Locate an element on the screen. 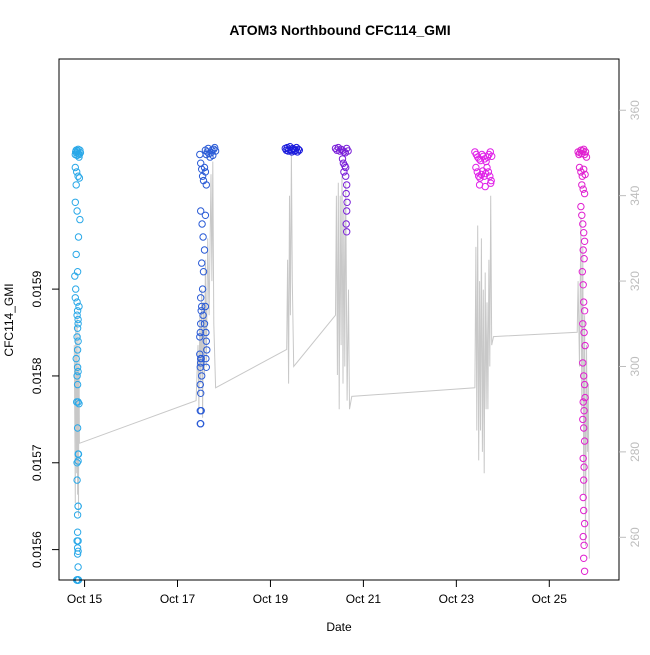 The width and height of the screenshot is (650, 655). y2-tick-label: 340 is located at coordinates (635, 195).